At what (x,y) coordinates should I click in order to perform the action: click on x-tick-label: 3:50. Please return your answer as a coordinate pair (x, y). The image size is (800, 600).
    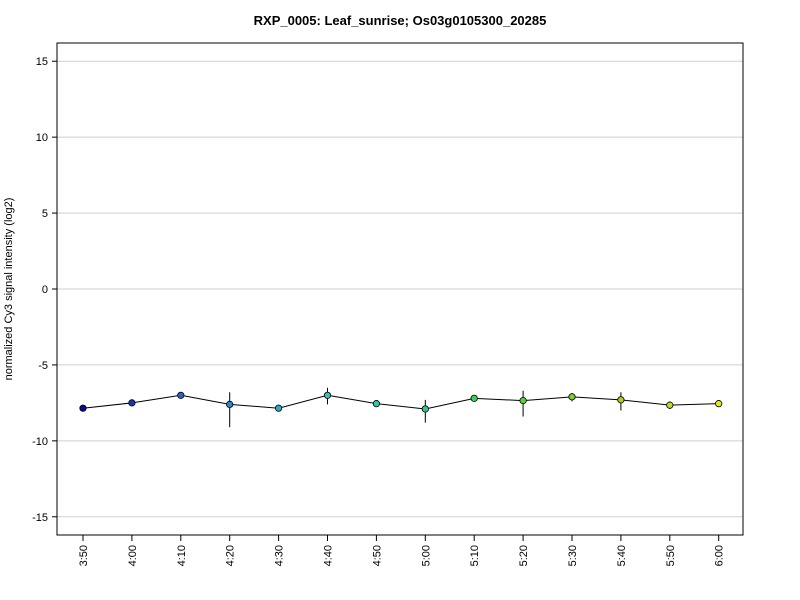
    Looking at the image, I should click on (84, 555).